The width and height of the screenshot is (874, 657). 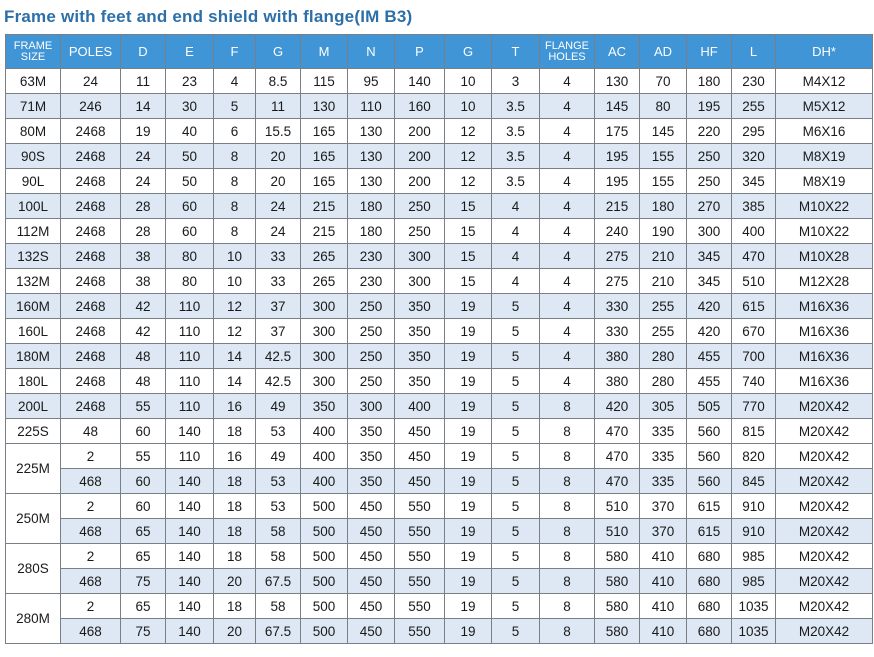 I want to click on table-cell: 50, so click(x=189, y=156).